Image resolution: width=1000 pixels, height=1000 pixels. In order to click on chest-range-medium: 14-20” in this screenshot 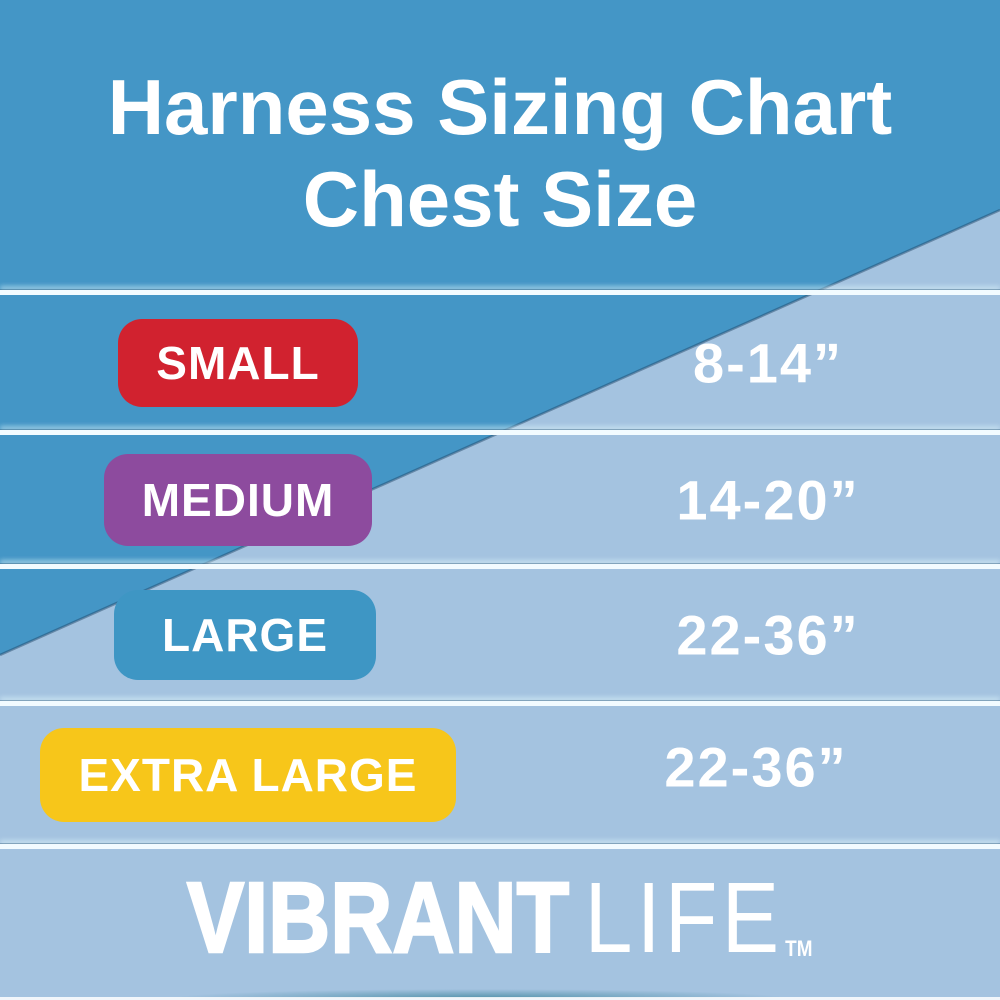, I will do `click(768, 499)`.